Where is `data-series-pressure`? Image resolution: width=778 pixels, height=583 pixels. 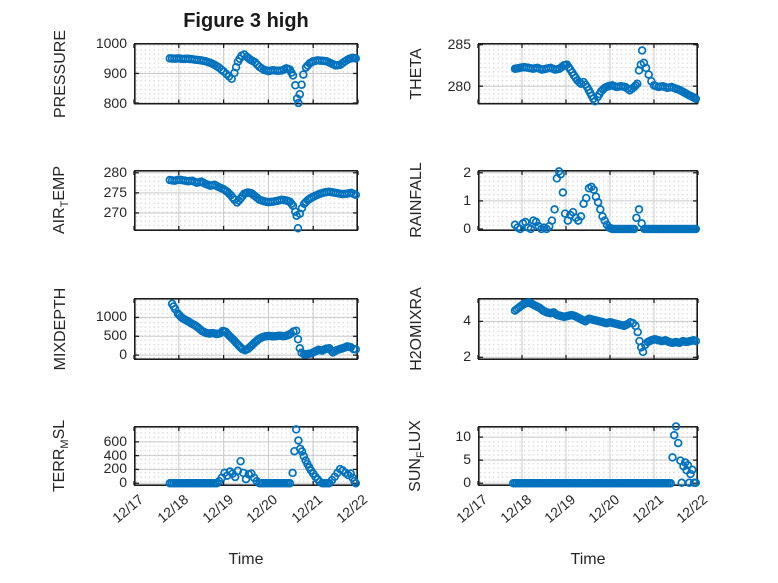
data-series-pressure is located at coordinates (263, 79).